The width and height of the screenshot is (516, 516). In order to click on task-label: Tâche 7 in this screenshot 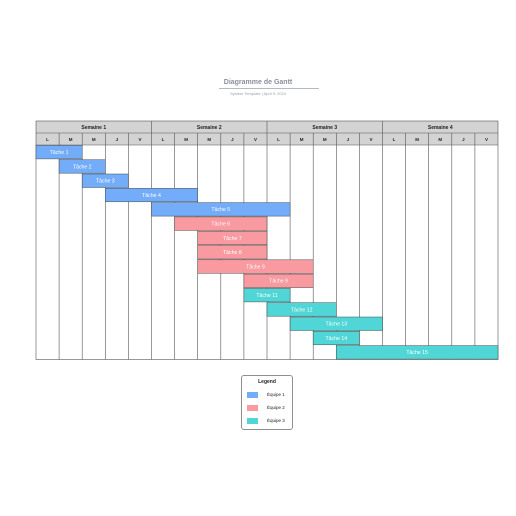, I will do `click(232, 239)`.